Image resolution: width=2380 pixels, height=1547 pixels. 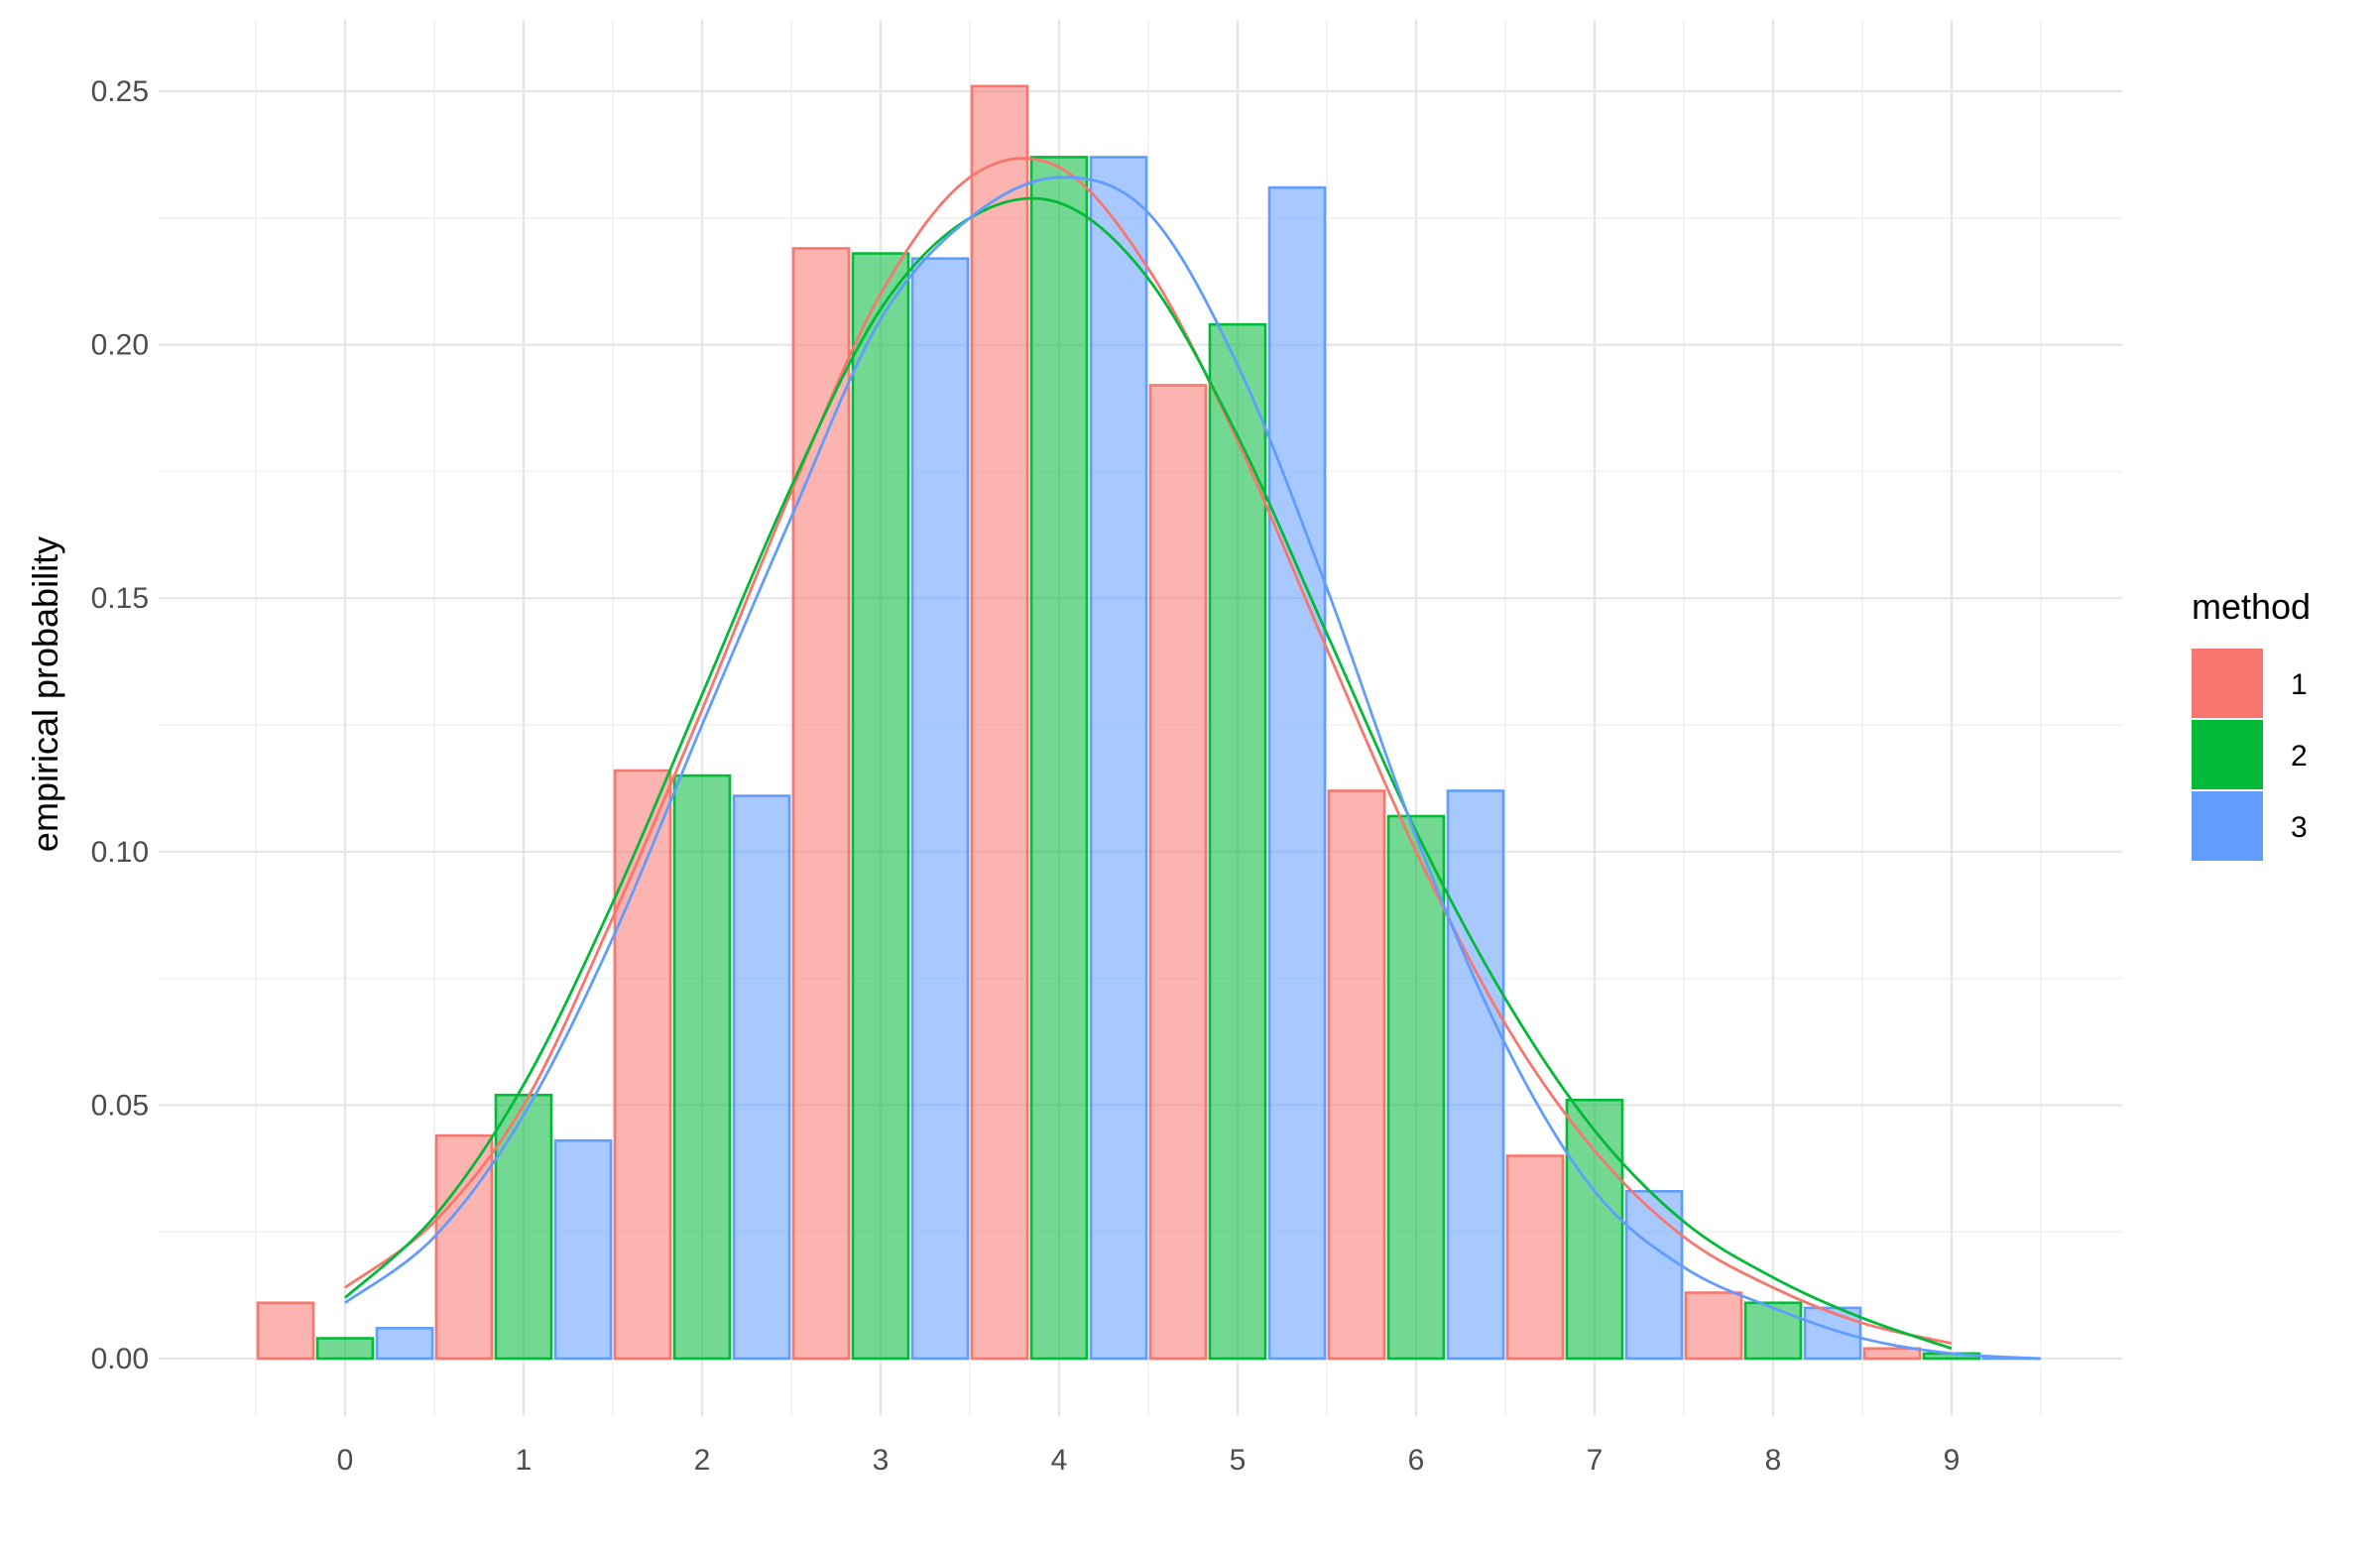 What do you see at coordinates (999, 722) in the screenshot?
I see `bar-method-1-x4` at bounding box center [999, 722].